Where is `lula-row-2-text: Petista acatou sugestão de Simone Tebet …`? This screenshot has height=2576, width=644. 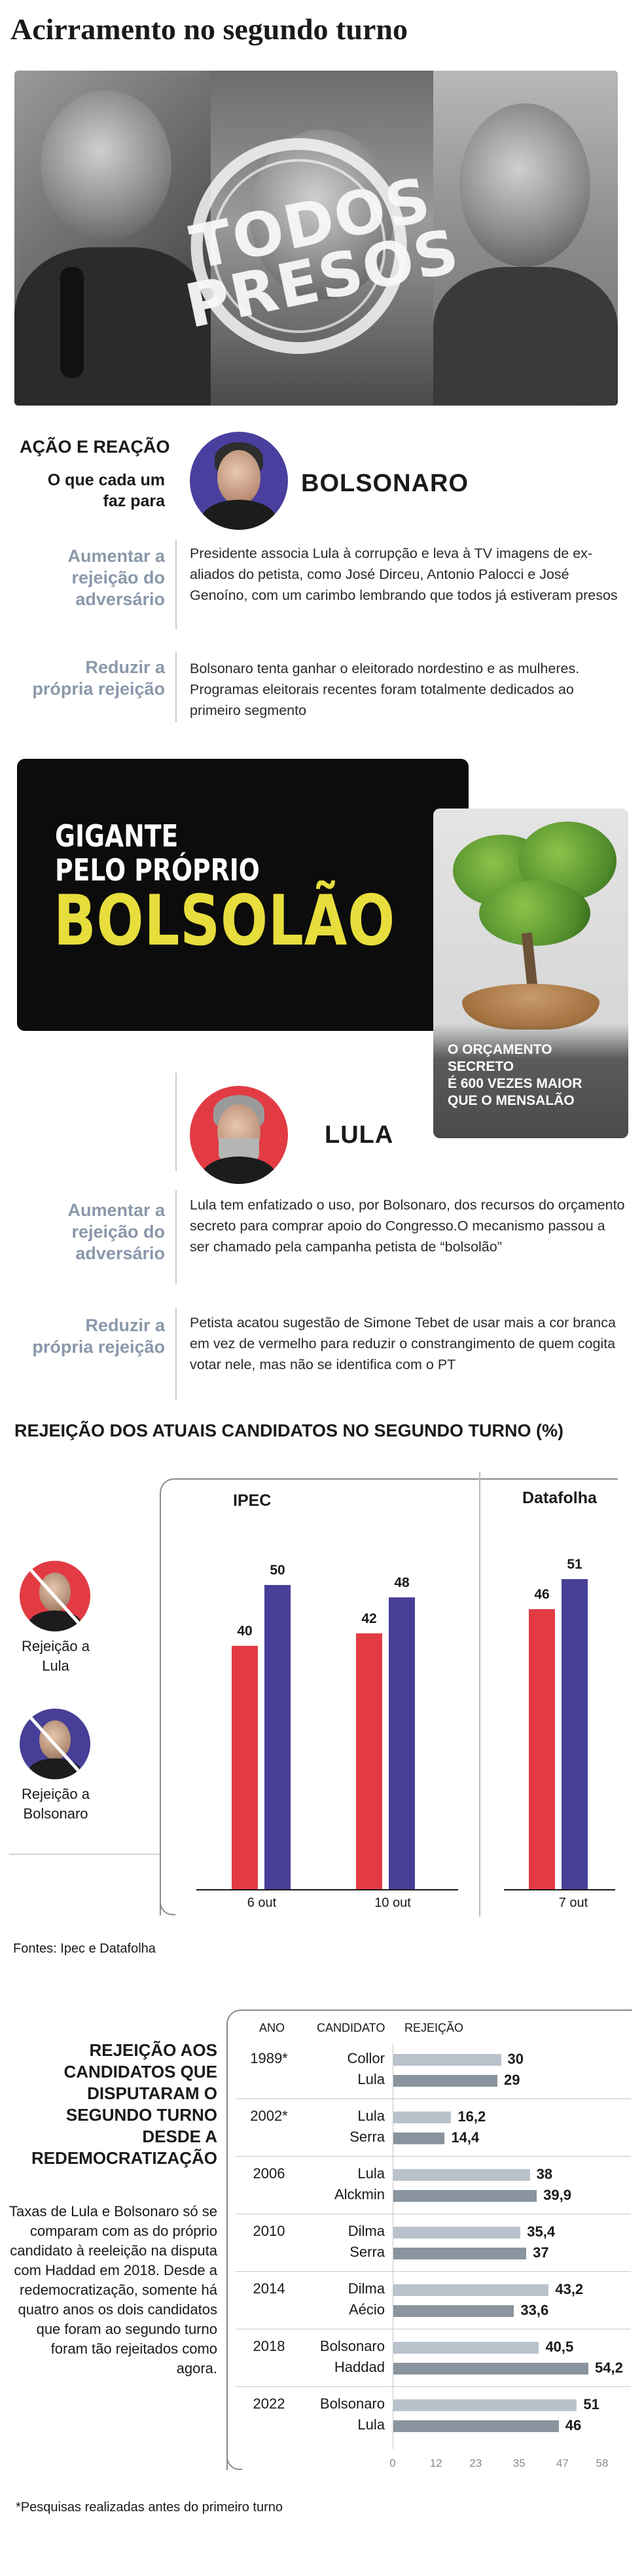
lula-row-2-text: Petista acatou sugestão de Simone Tebet … is located at coordinates (403, 1343).